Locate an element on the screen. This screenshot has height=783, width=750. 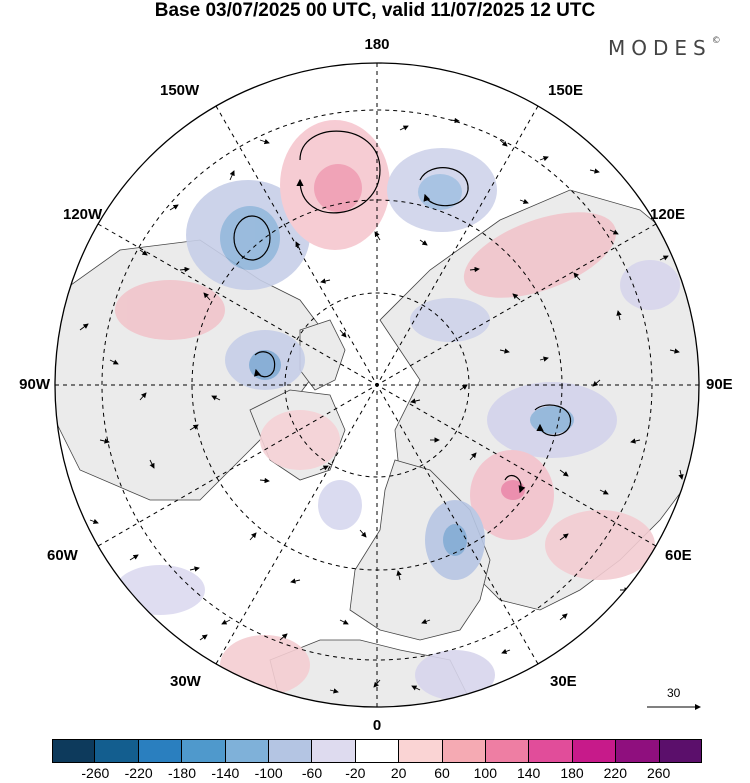
lon-label-30w: 30W is located at coordinates (185, 681).